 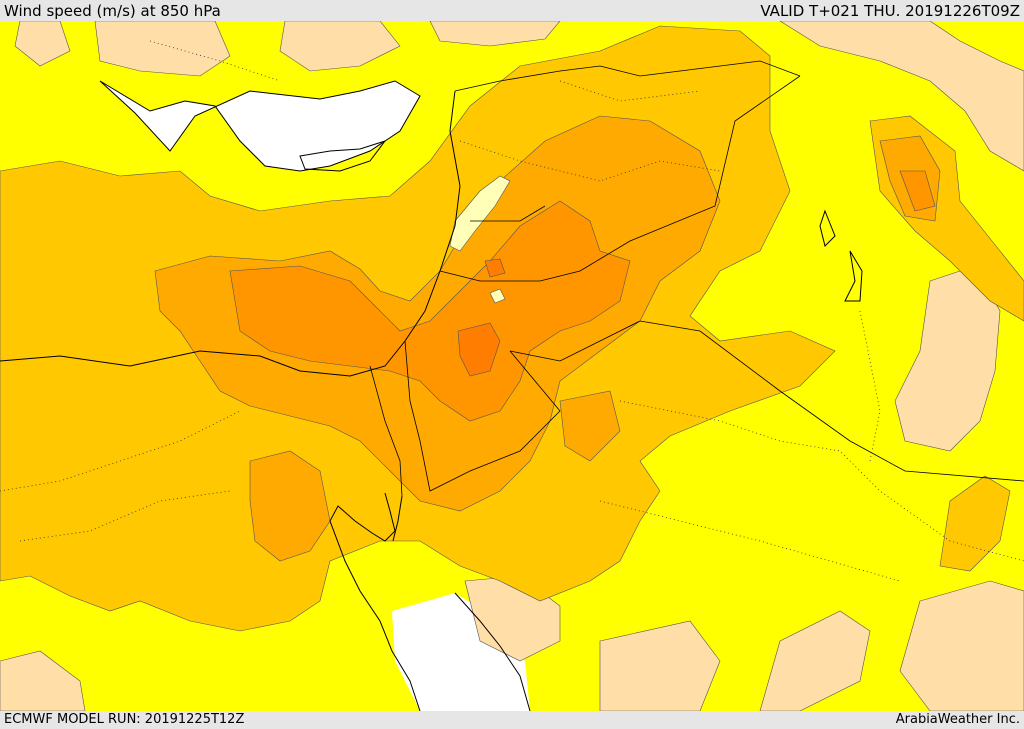 I want to click on valid-time: VALID T+021 THU. 20191226T09Z, so click(x=890, y=11).